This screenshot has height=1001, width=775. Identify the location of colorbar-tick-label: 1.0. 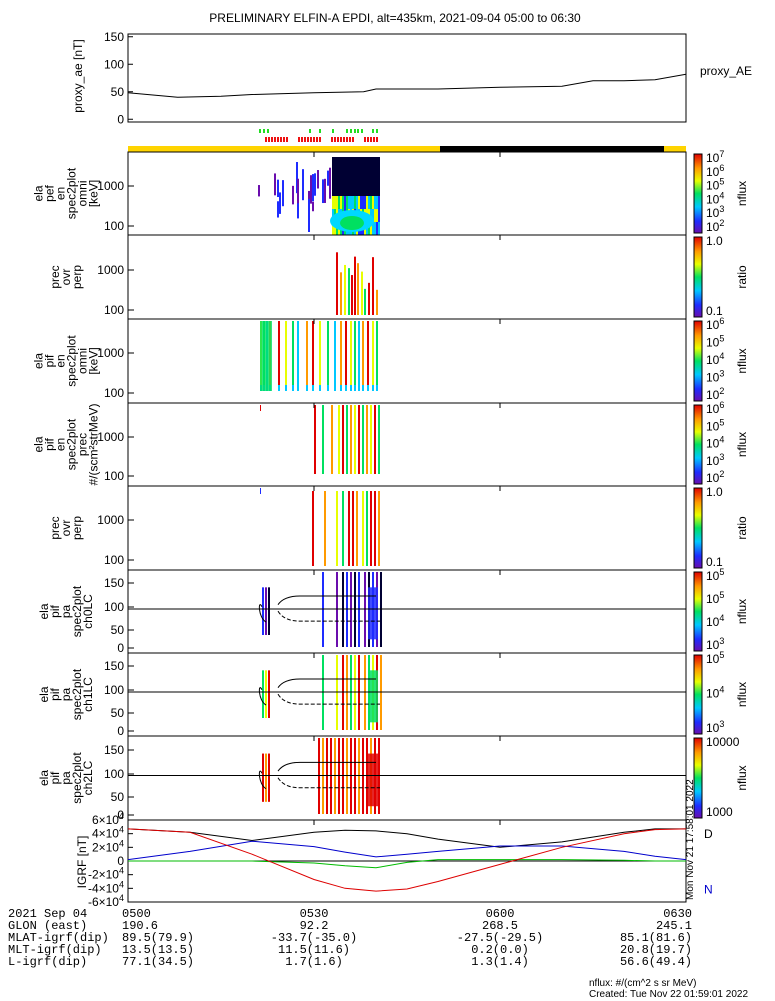
(714, 492).